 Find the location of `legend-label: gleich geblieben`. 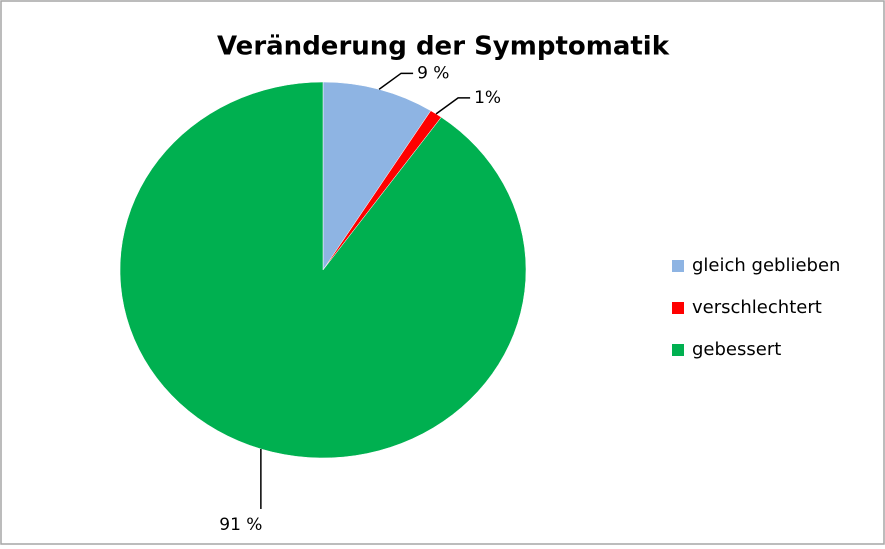

legend-label: gleich geblieben is located at coordinates (766, 265).